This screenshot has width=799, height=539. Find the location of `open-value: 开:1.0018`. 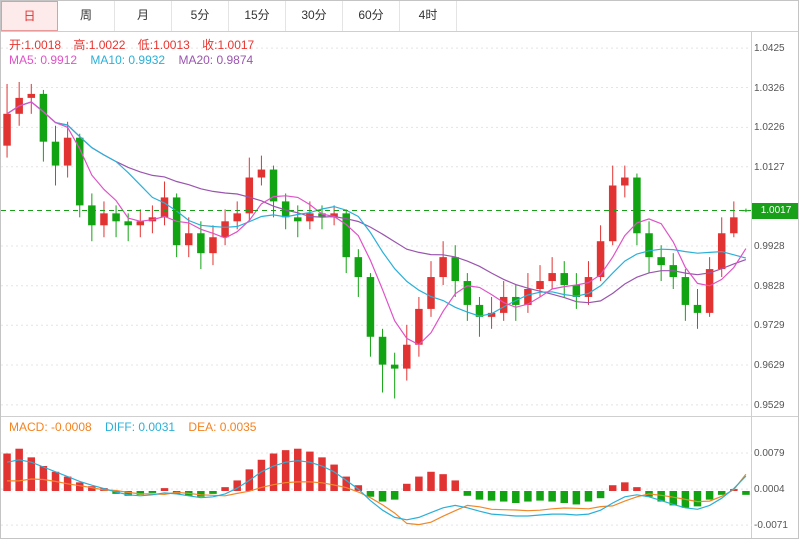

open-value: 开:1.0018 is located at coordinates (35, 45).